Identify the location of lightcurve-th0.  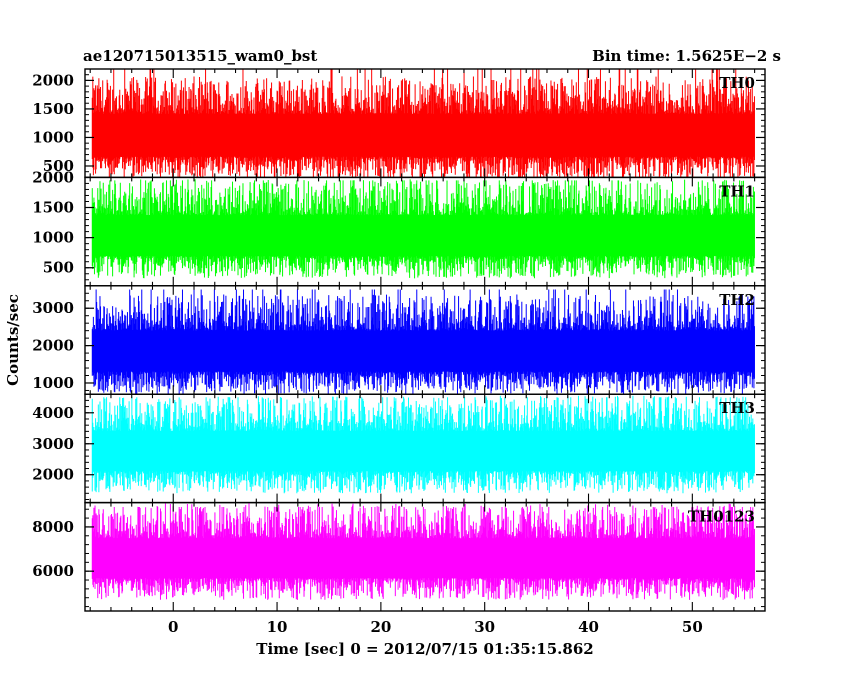
(423, 123).